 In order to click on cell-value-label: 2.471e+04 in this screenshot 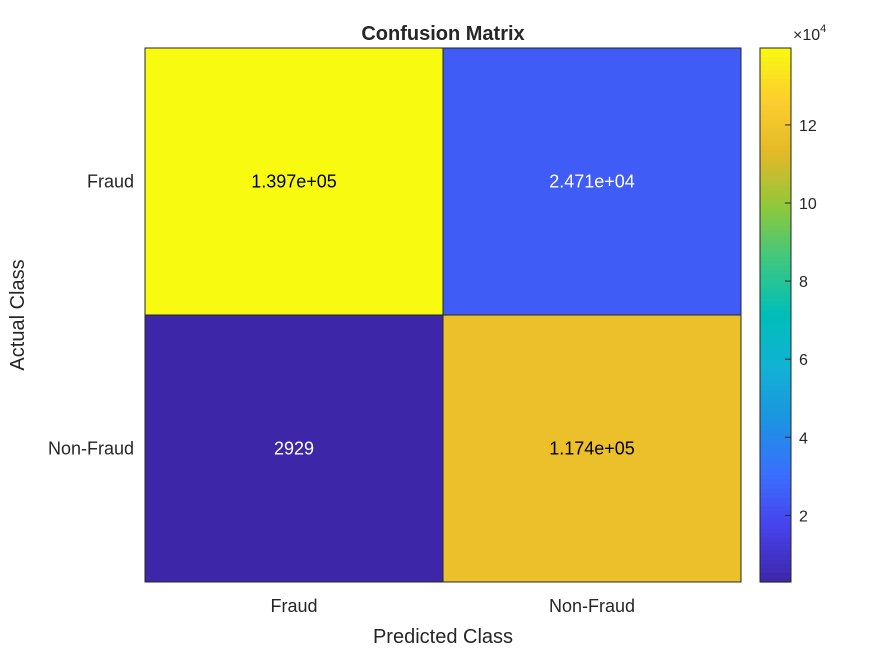, I will do `click(592, 182)`.